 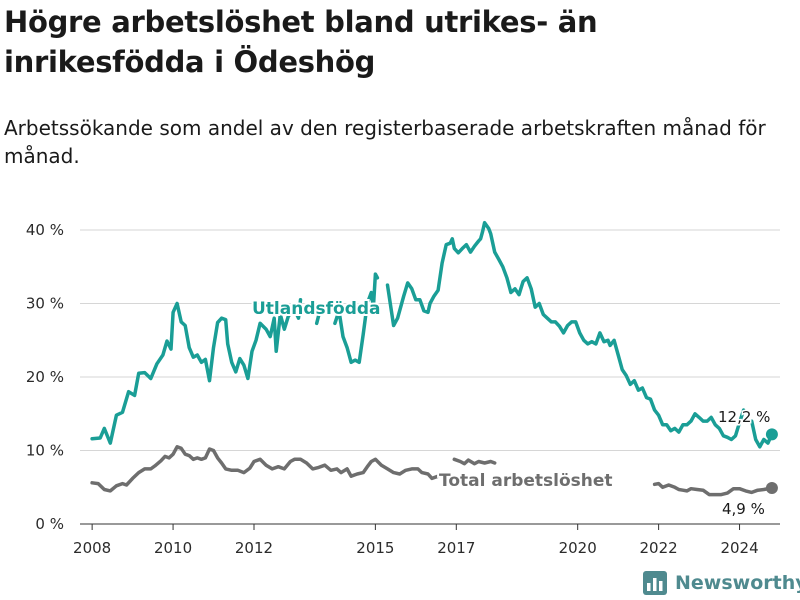 What do you see at coordinates (92, 548) in the screenshot?
I see `x-tick-label: 2008` at bounding box center [92, 548].